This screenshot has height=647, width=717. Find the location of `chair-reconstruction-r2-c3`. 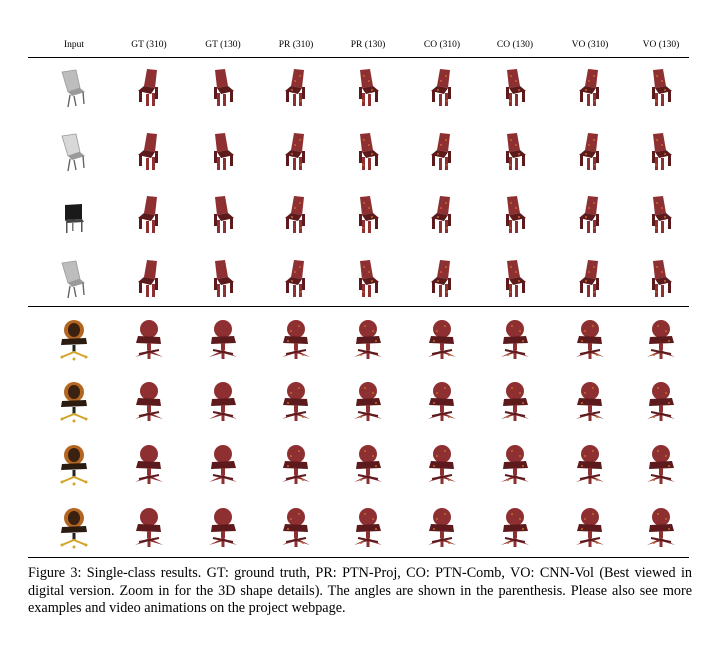

chair-reconstruction-r2-c3 is located at coordinates (296, 215).